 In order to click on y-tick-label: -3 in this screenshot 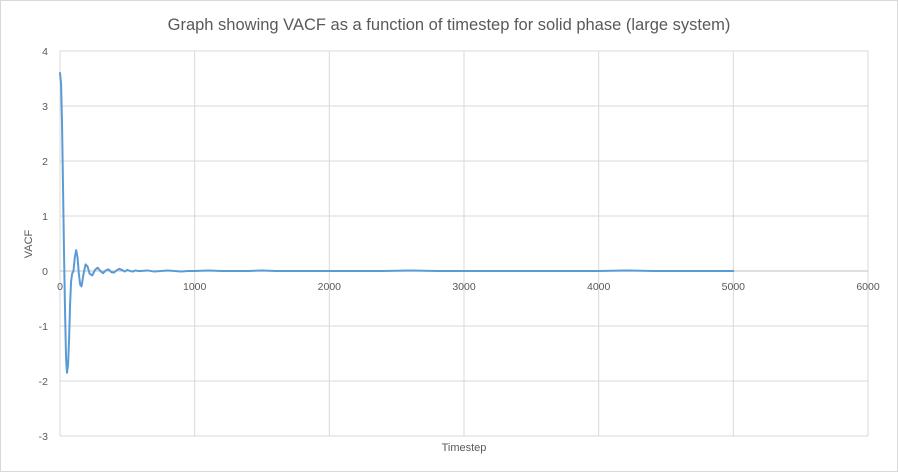, I will do `click(43, 437)`.